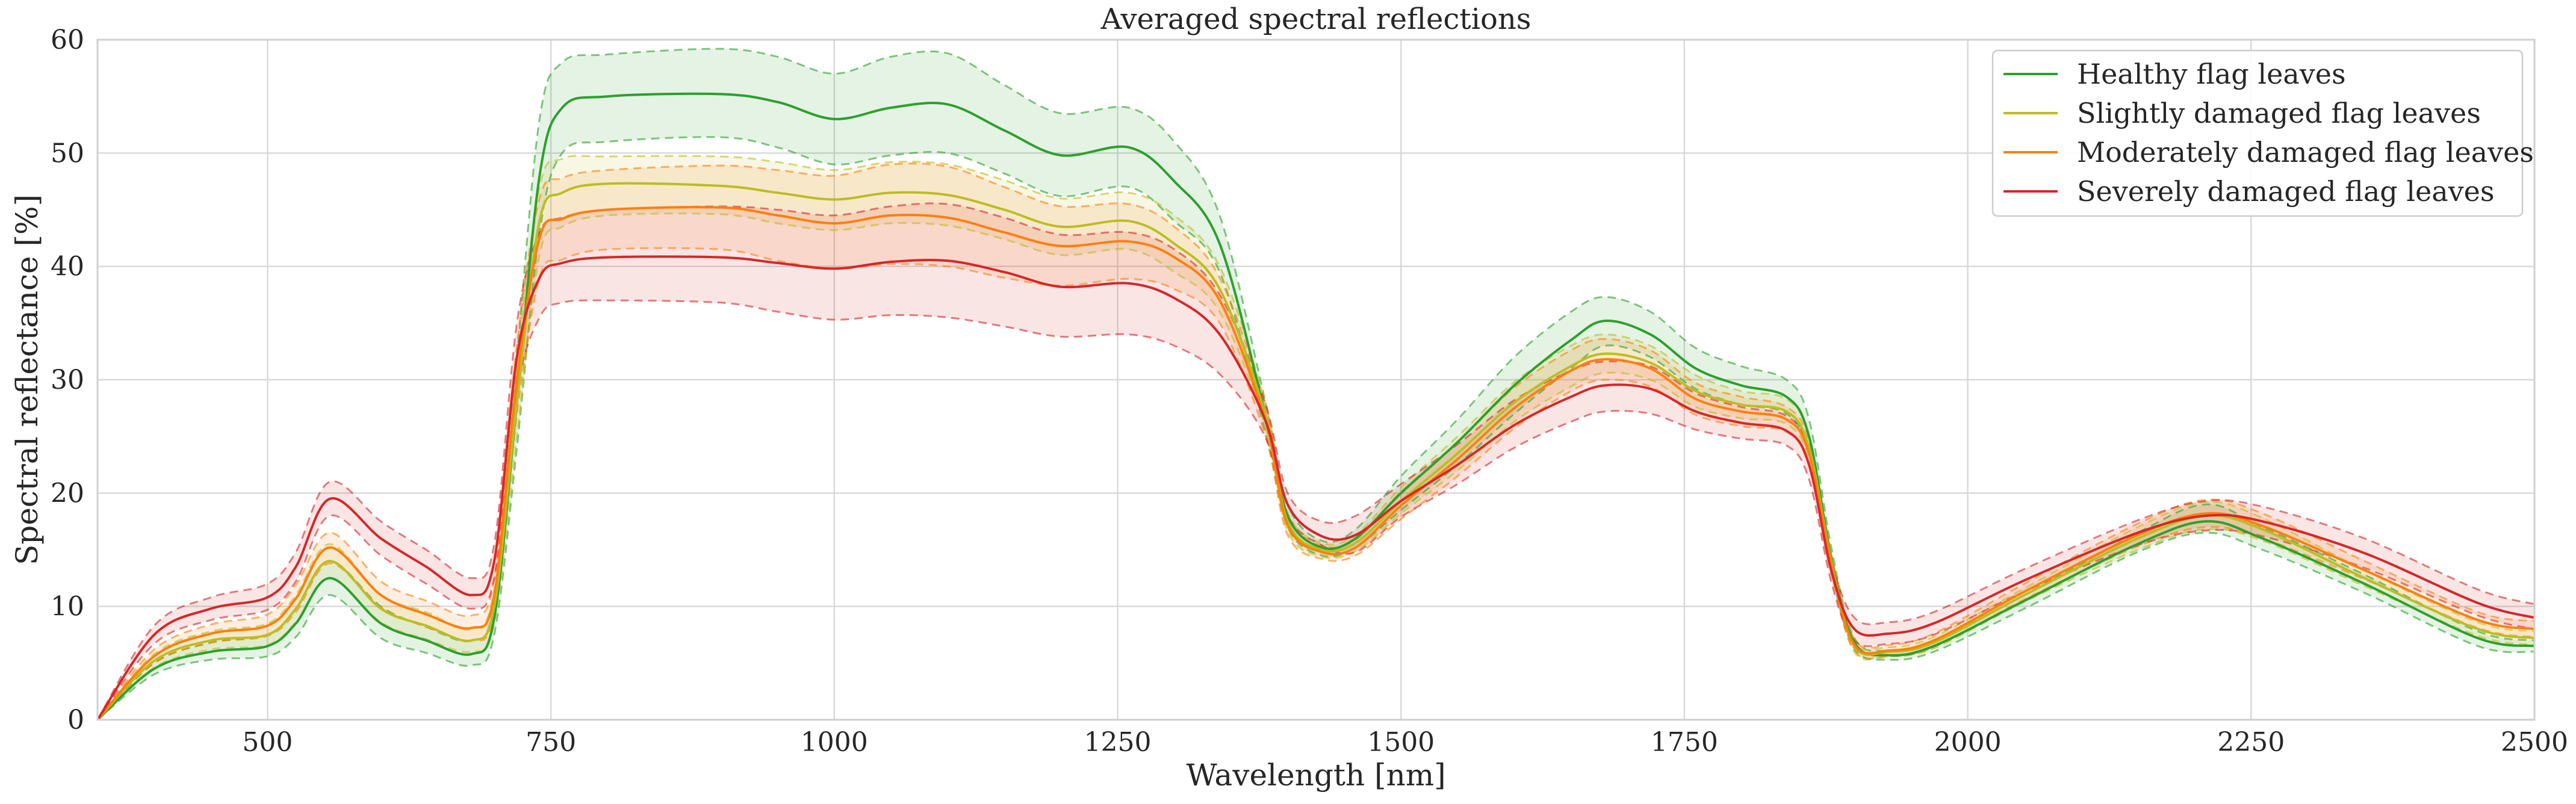  What do you see at coordinates (67, 607) in the screenshot?
I see `y-tick-label: 10` at bounding box center [67, 607].